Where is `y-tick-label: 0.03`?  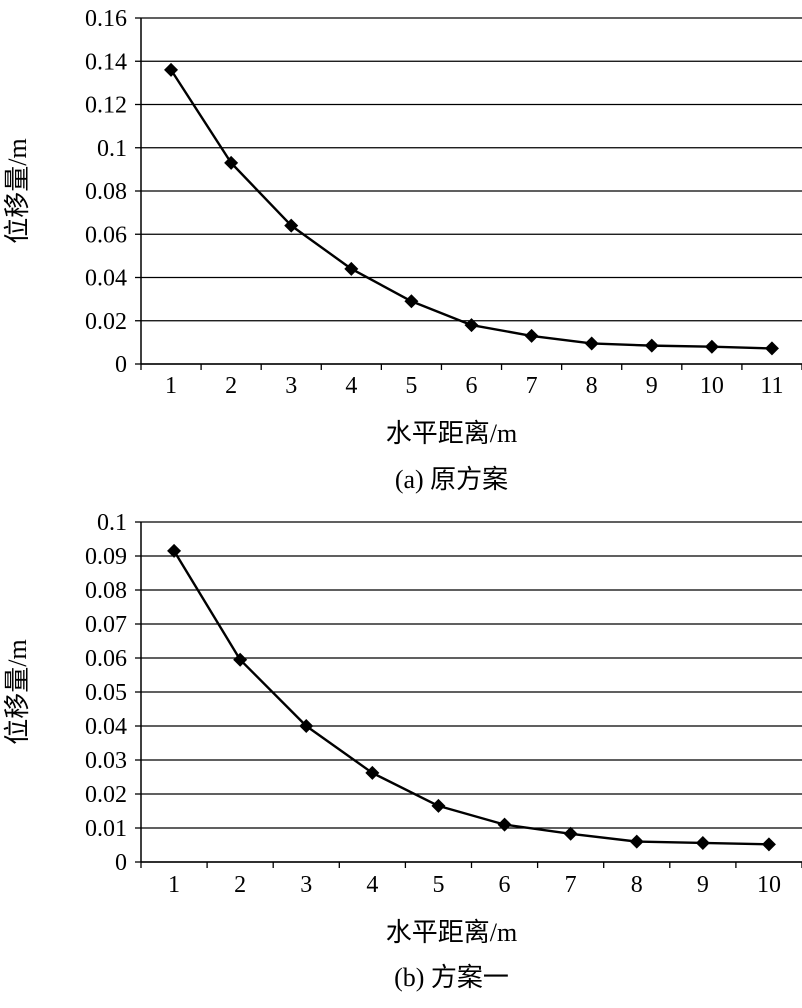 y-tick-label: 0.03 is located at coordinates (106, 761).